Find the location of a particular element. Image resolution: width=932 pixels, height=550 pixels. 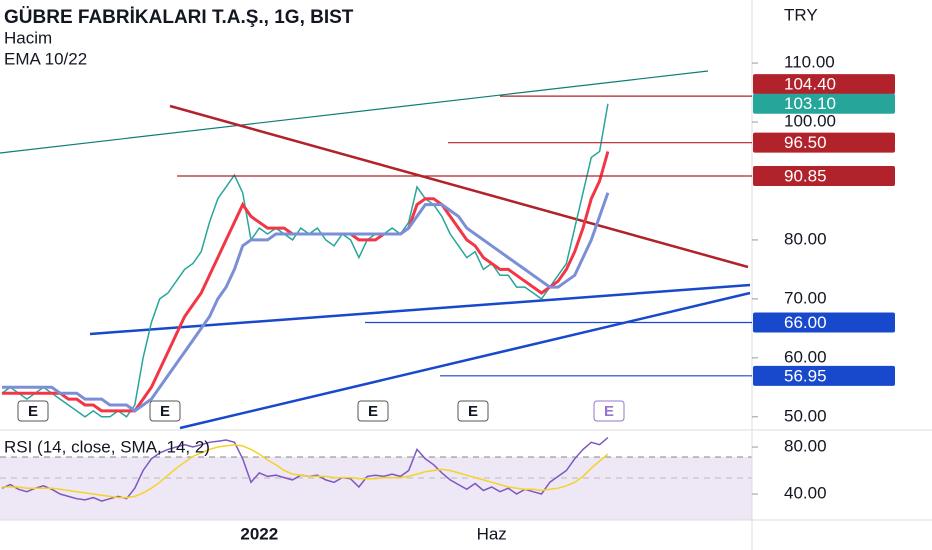

x-tick-label: 2022 is located at coordinates (259, 533).